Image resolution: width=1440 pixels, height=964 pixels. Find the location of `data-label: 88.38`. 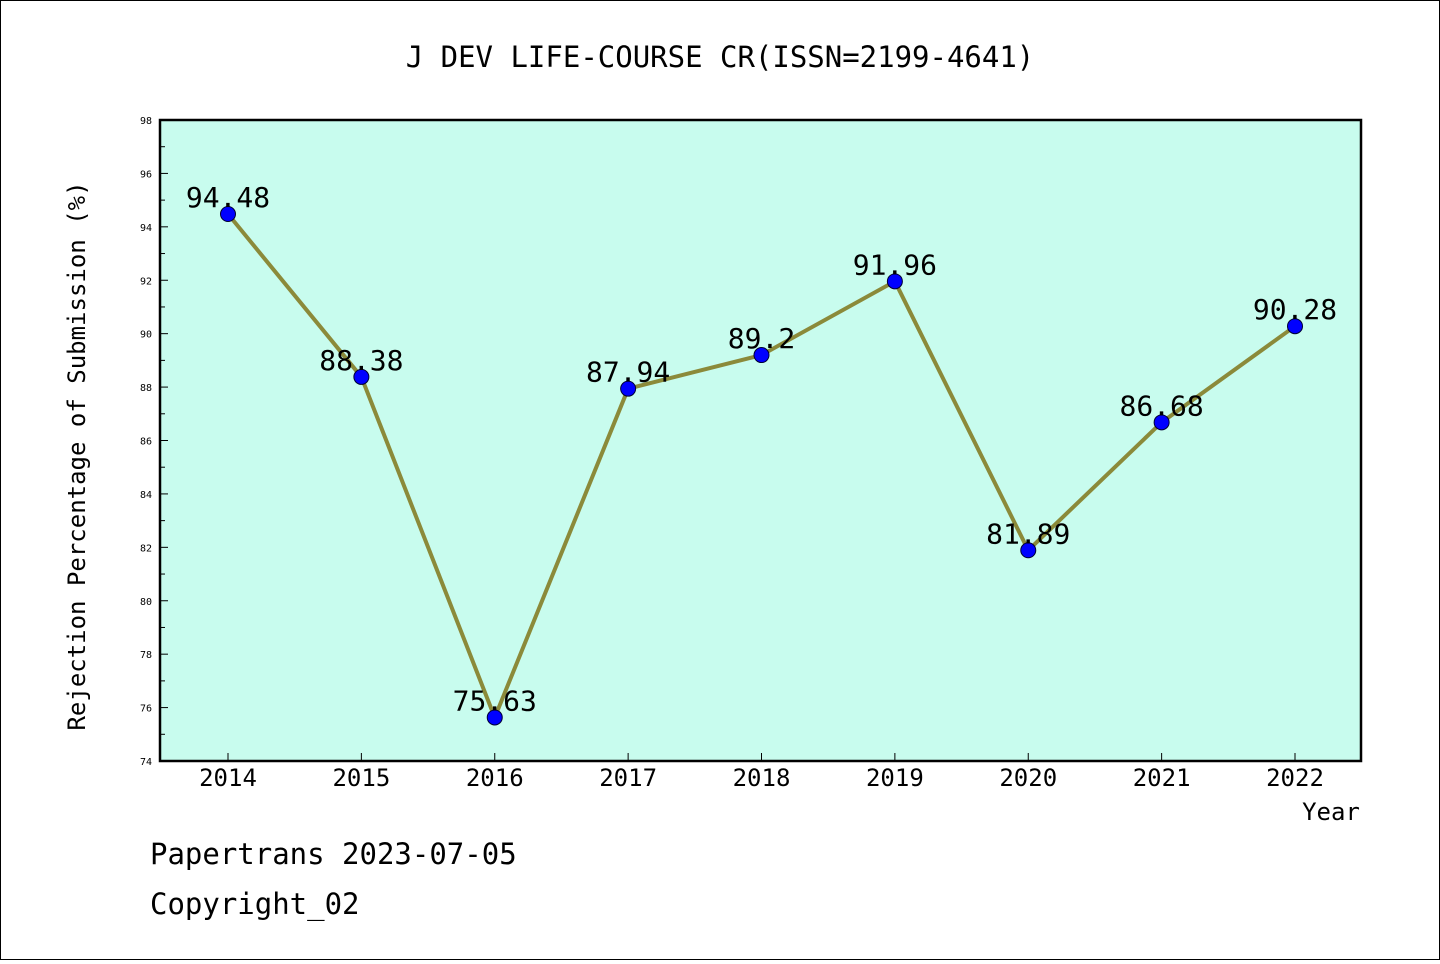

data-label: 88.38 is located at coordinates (361, 360).